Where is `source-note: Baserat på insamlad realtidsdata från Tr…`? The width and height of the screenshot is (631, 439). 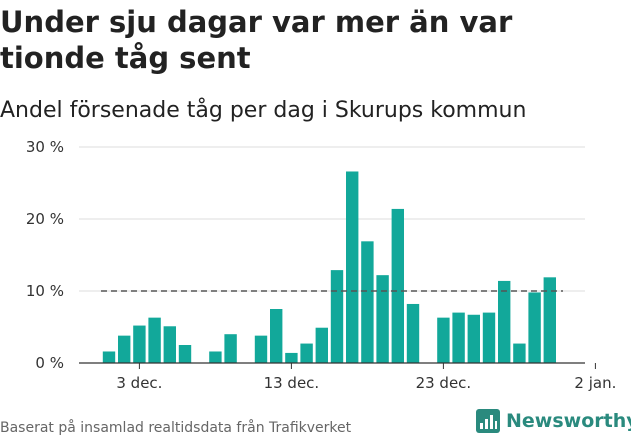 source-note: Baserat på insamlad realtidsdata från Tr… is located at coordinates (176, 428).